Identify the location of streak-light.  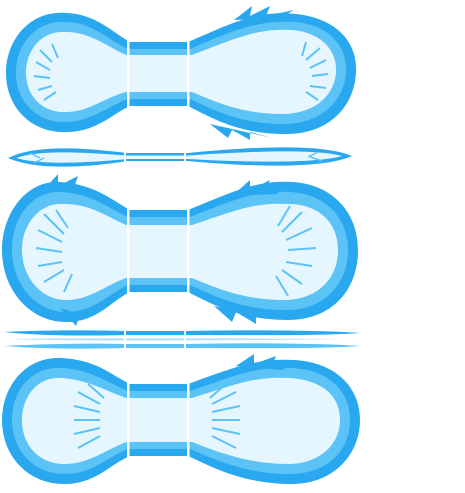
(180, 339).